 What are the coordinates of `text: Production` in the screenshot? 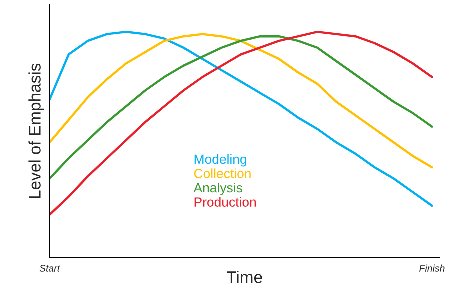 It's located at (225, 202).